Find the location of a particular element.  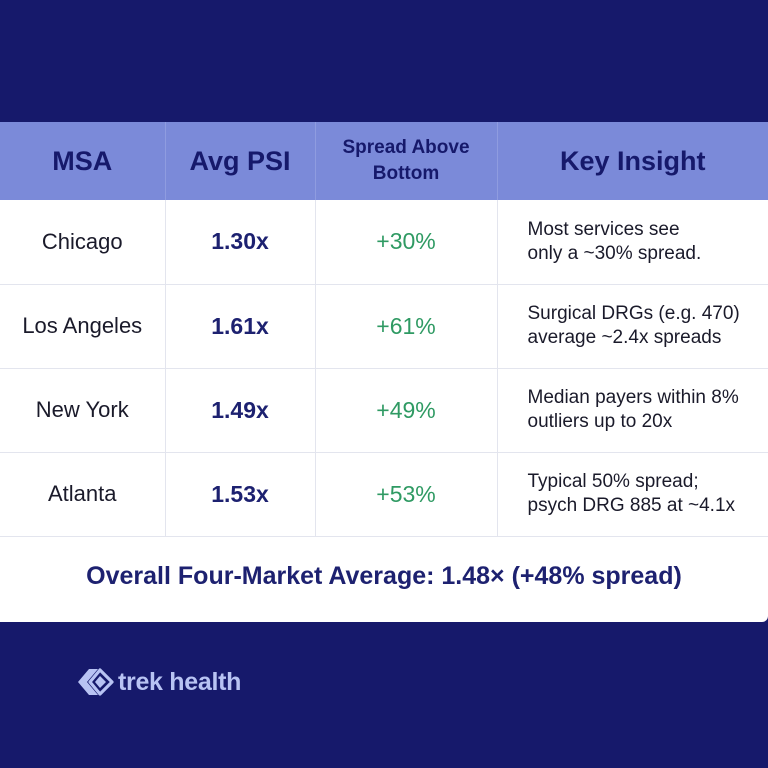

insight-cell: Most services see only a ~30% spread. is located at coordinates (632, 242).